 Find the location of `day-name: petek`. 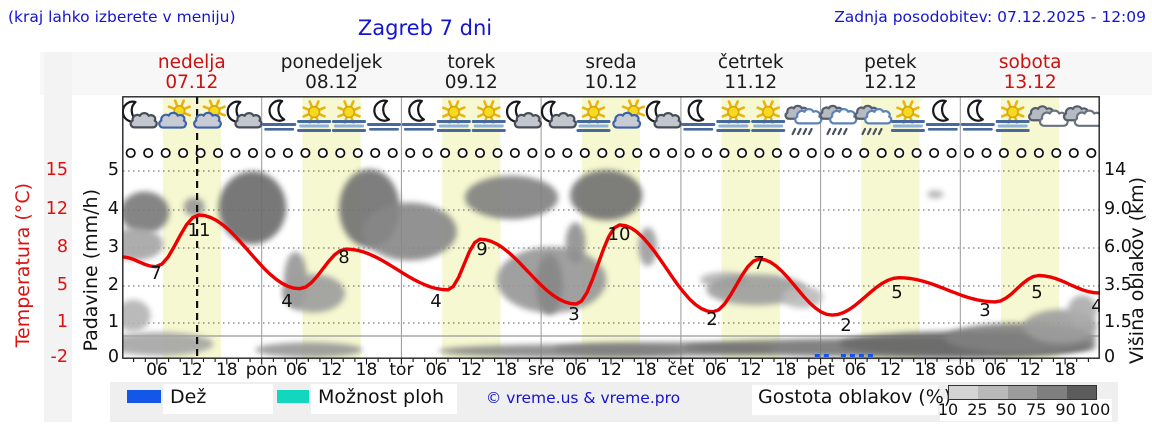

day-name: petek is located at coordinates (890, 62).